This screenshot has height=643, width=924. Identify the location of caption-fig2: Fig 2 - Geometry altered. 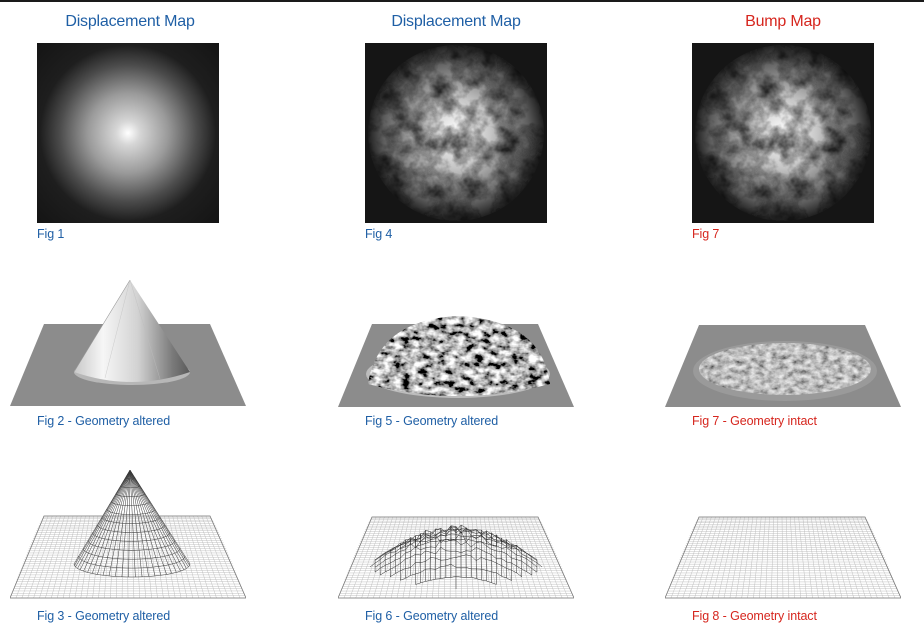
(104, 421).